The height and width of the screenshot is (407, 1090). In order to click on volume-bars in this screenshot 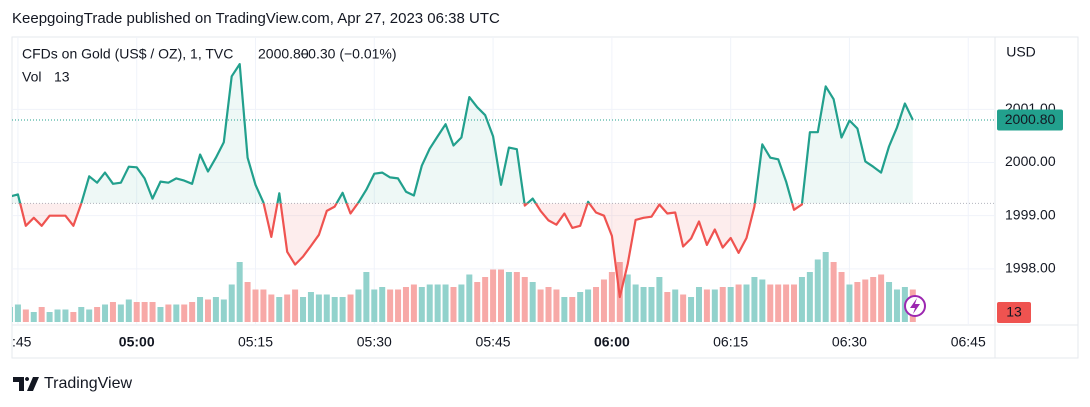, I will do `click(464, 287)`.